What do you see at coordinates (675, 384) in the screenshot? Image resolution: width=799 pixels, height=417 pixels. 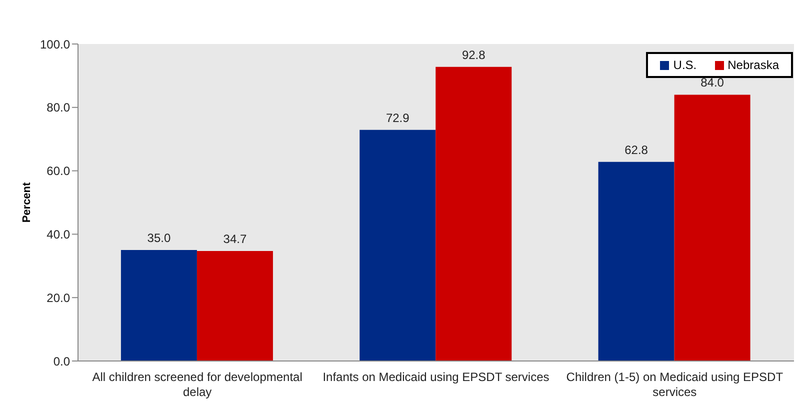 I see `x-tick-label: Children (1-5) on Medicaid using EPSDT services` at bounding box center [675, 384].